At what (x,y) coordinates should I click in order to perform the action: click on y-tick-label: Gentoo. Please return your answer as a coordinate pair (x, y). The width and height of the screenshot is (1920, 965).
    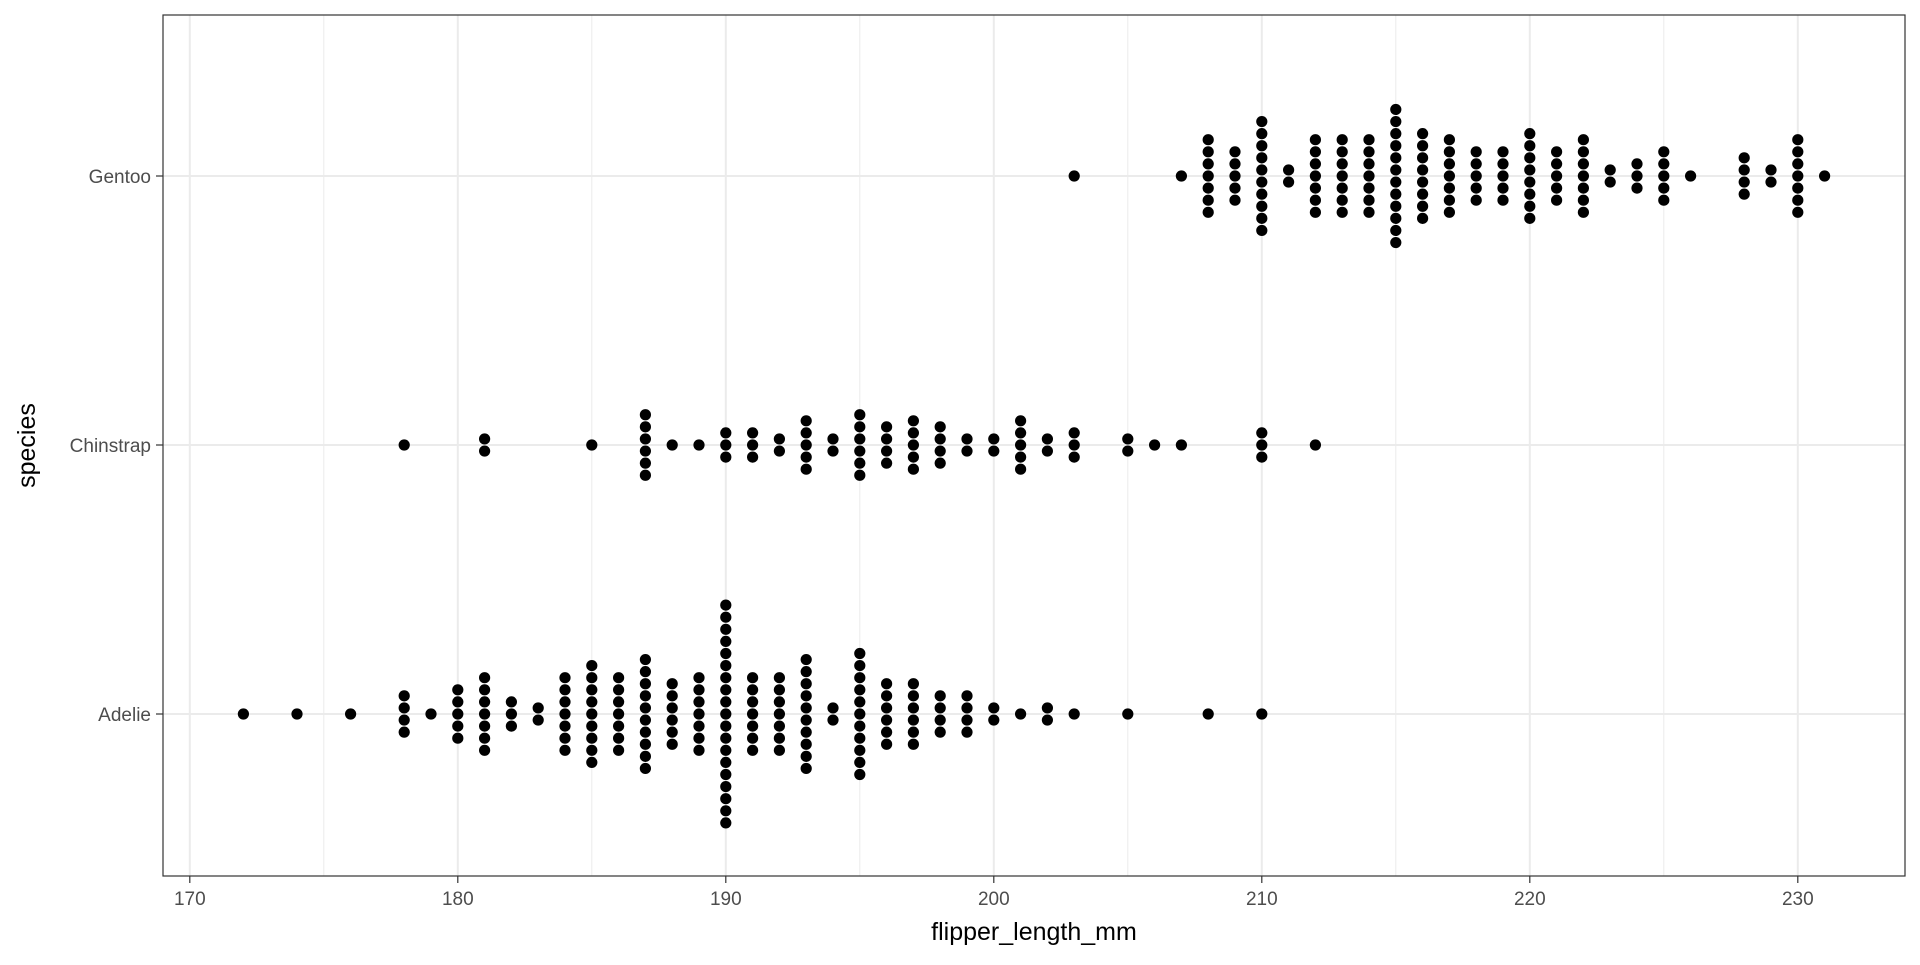
    Looking at the image, I should click on (120, 177).